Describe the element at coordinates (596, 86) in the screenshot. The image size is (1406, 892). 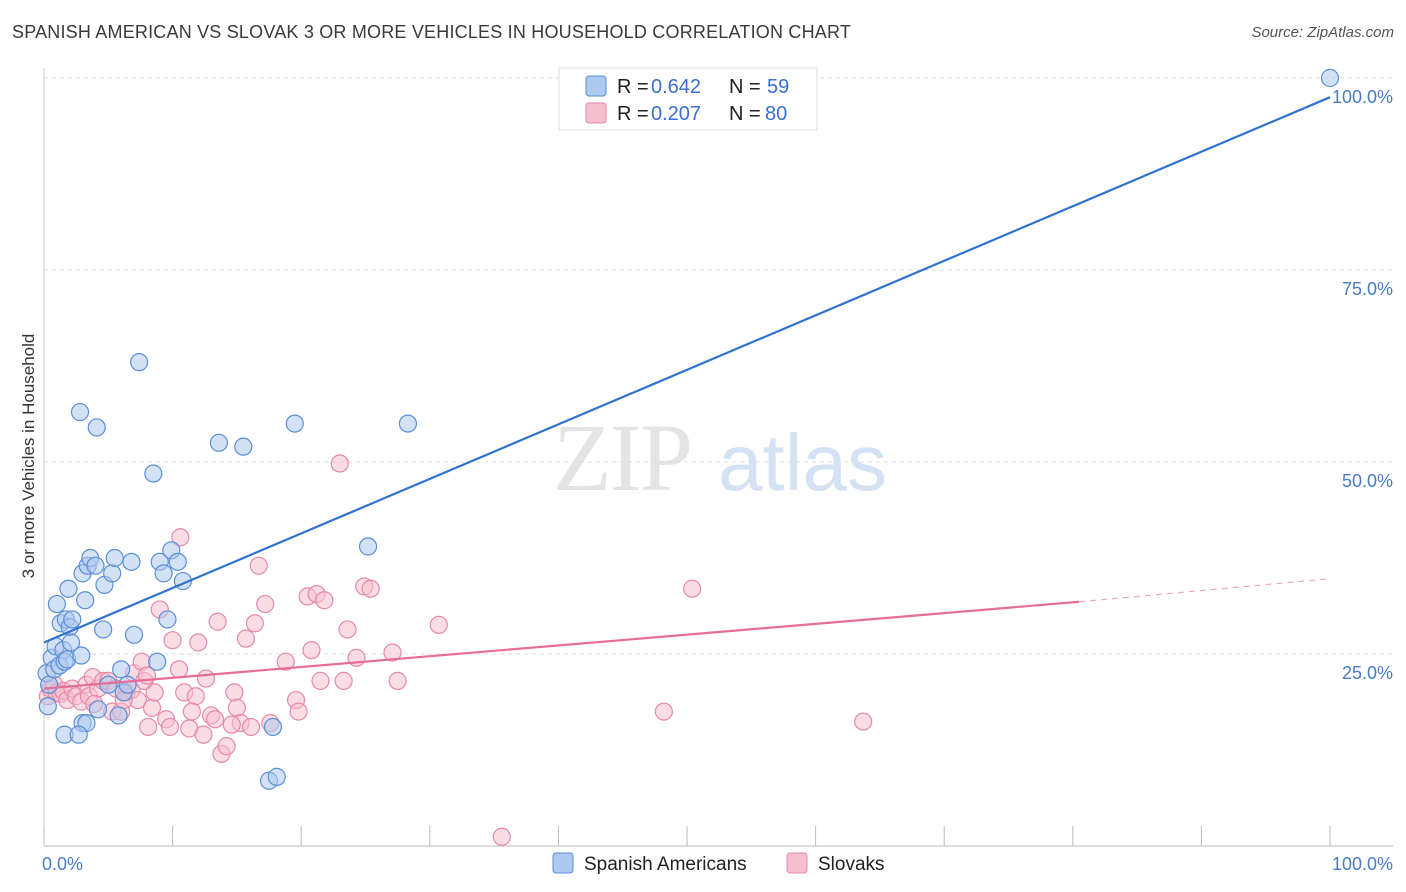
I see `legend-swatch-blue` at that location.